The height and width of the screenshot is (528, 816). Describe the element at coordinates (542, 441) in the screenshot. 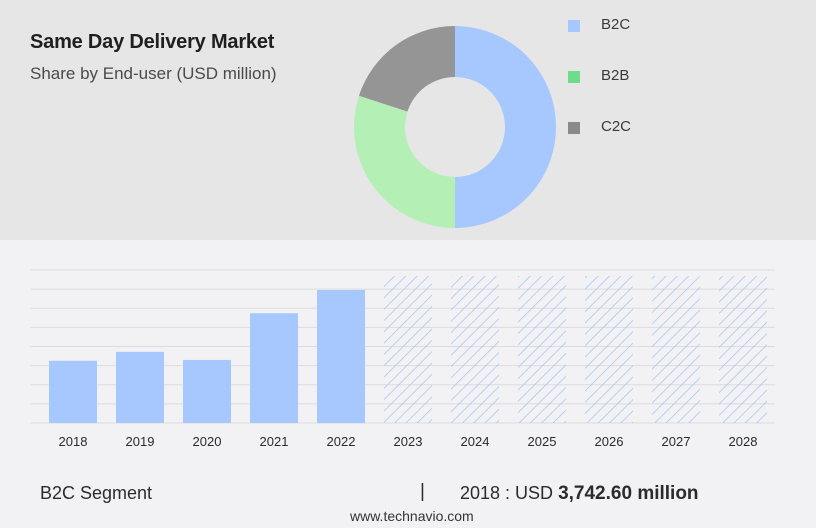

I see `tick-label-2025: 2025` at that location.